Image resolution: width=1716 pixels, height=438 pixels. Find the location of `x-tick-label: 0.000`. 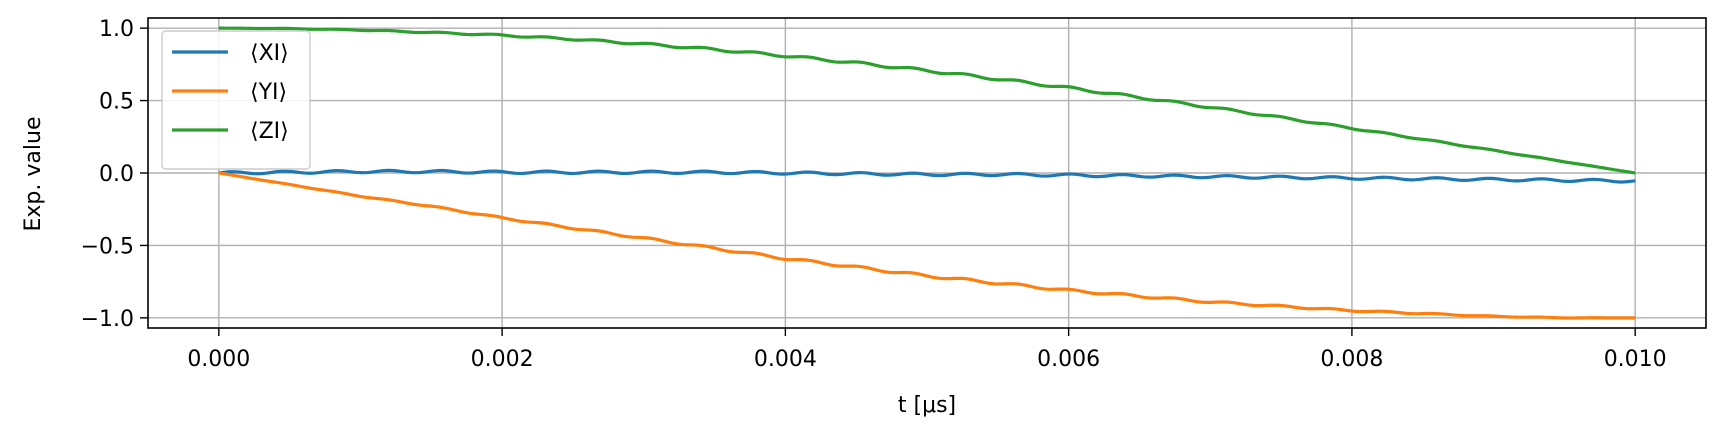

x-tick-label: 0.000 is located at coordinates (218, 359).